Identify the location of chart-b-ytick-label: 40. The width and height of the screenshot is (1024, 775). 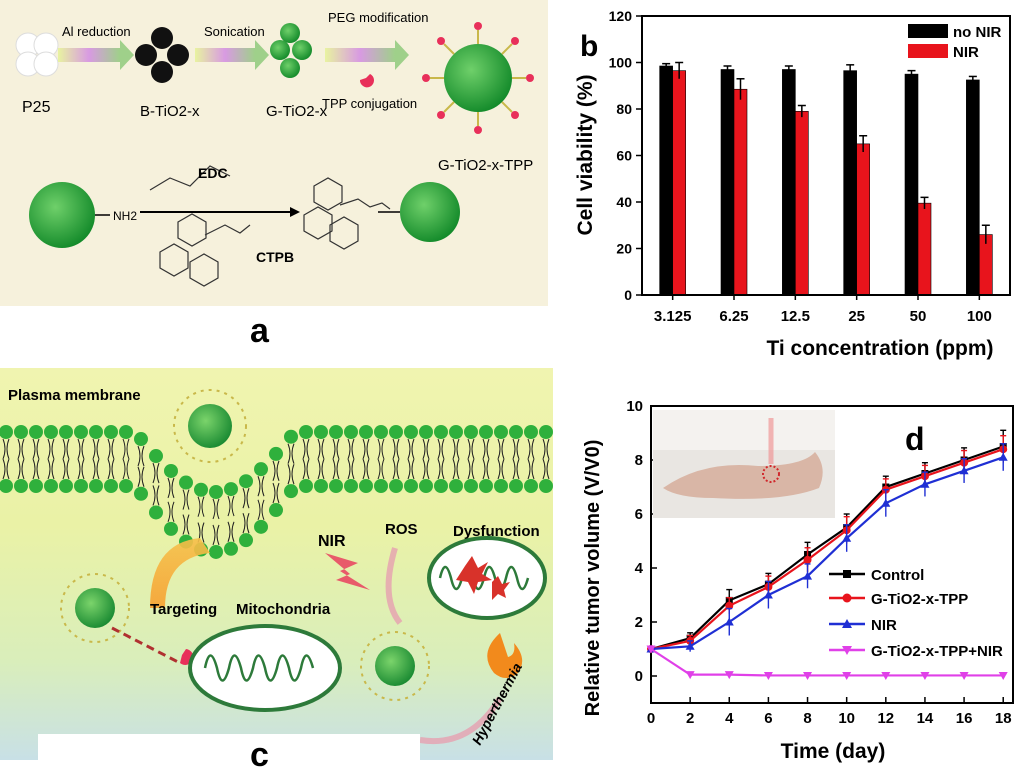
(624, 202).